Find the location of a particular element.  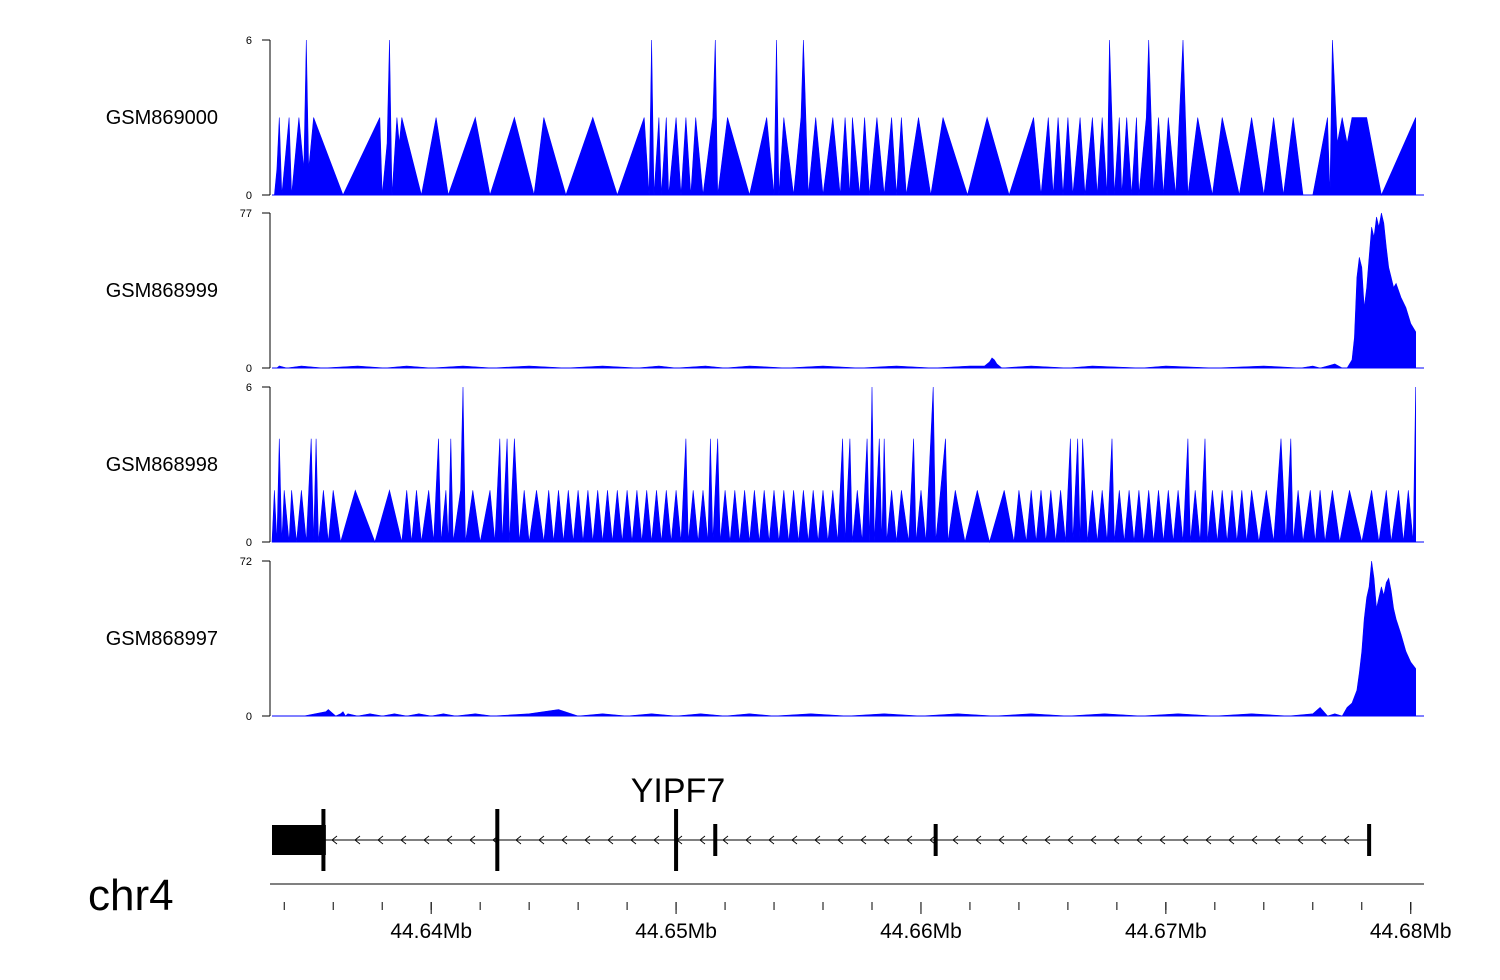

track-GSM869000: GSM869000 6 0 is located at coordinates (765, 118).